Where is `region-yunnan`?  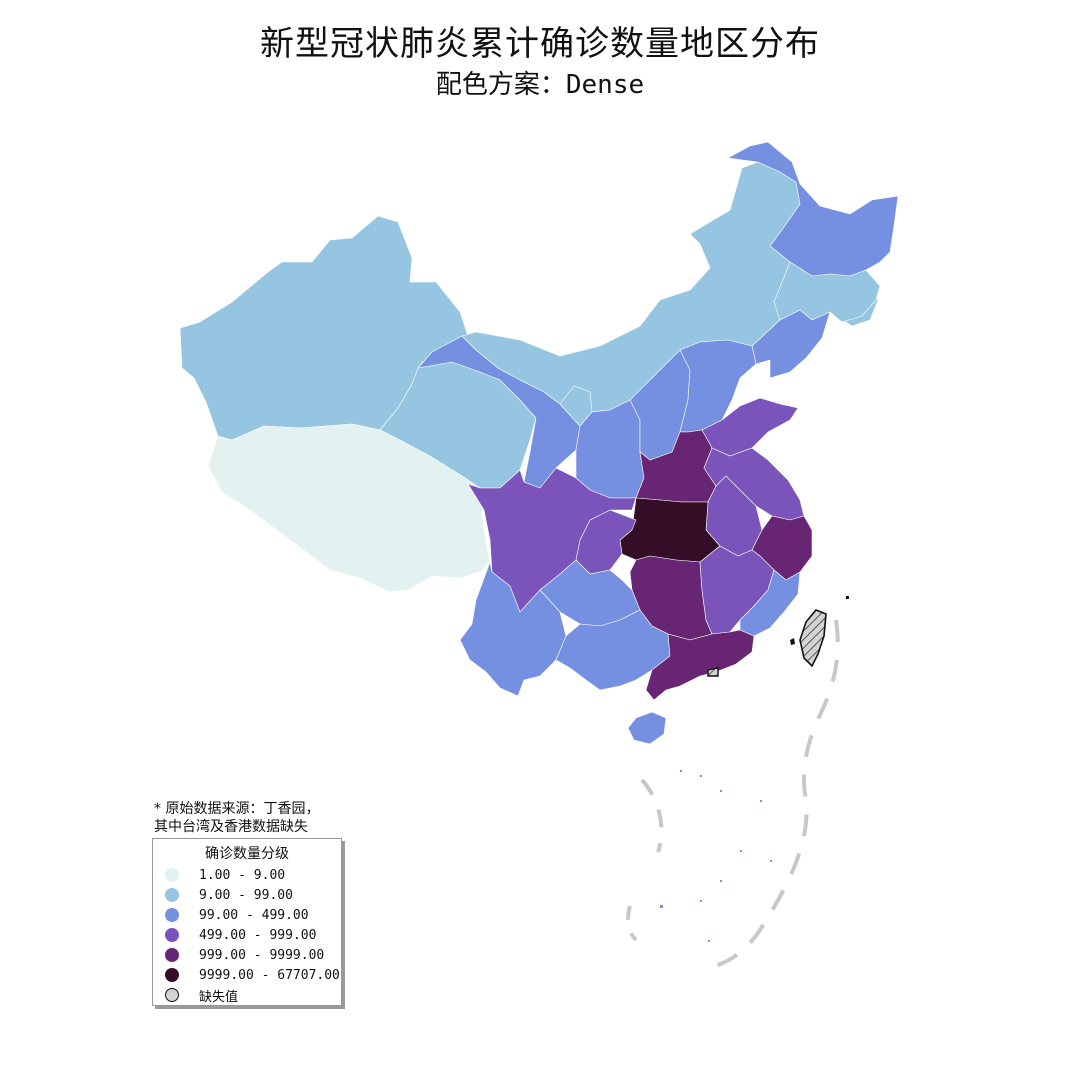
region-yunnan is located at coordinates (513, 628).